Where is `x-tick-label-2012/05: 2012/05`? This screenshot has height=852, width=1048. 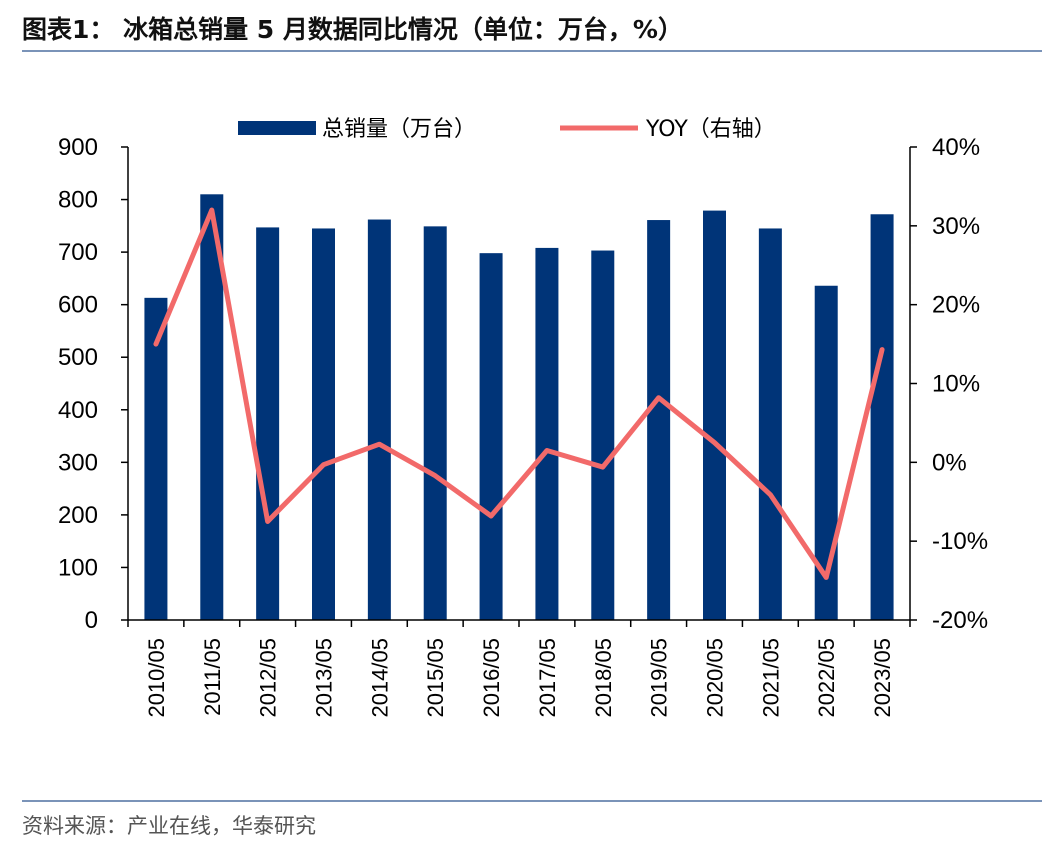
x-tick-label-2012/05: 2012/05 is located at coordinates (268, 678).